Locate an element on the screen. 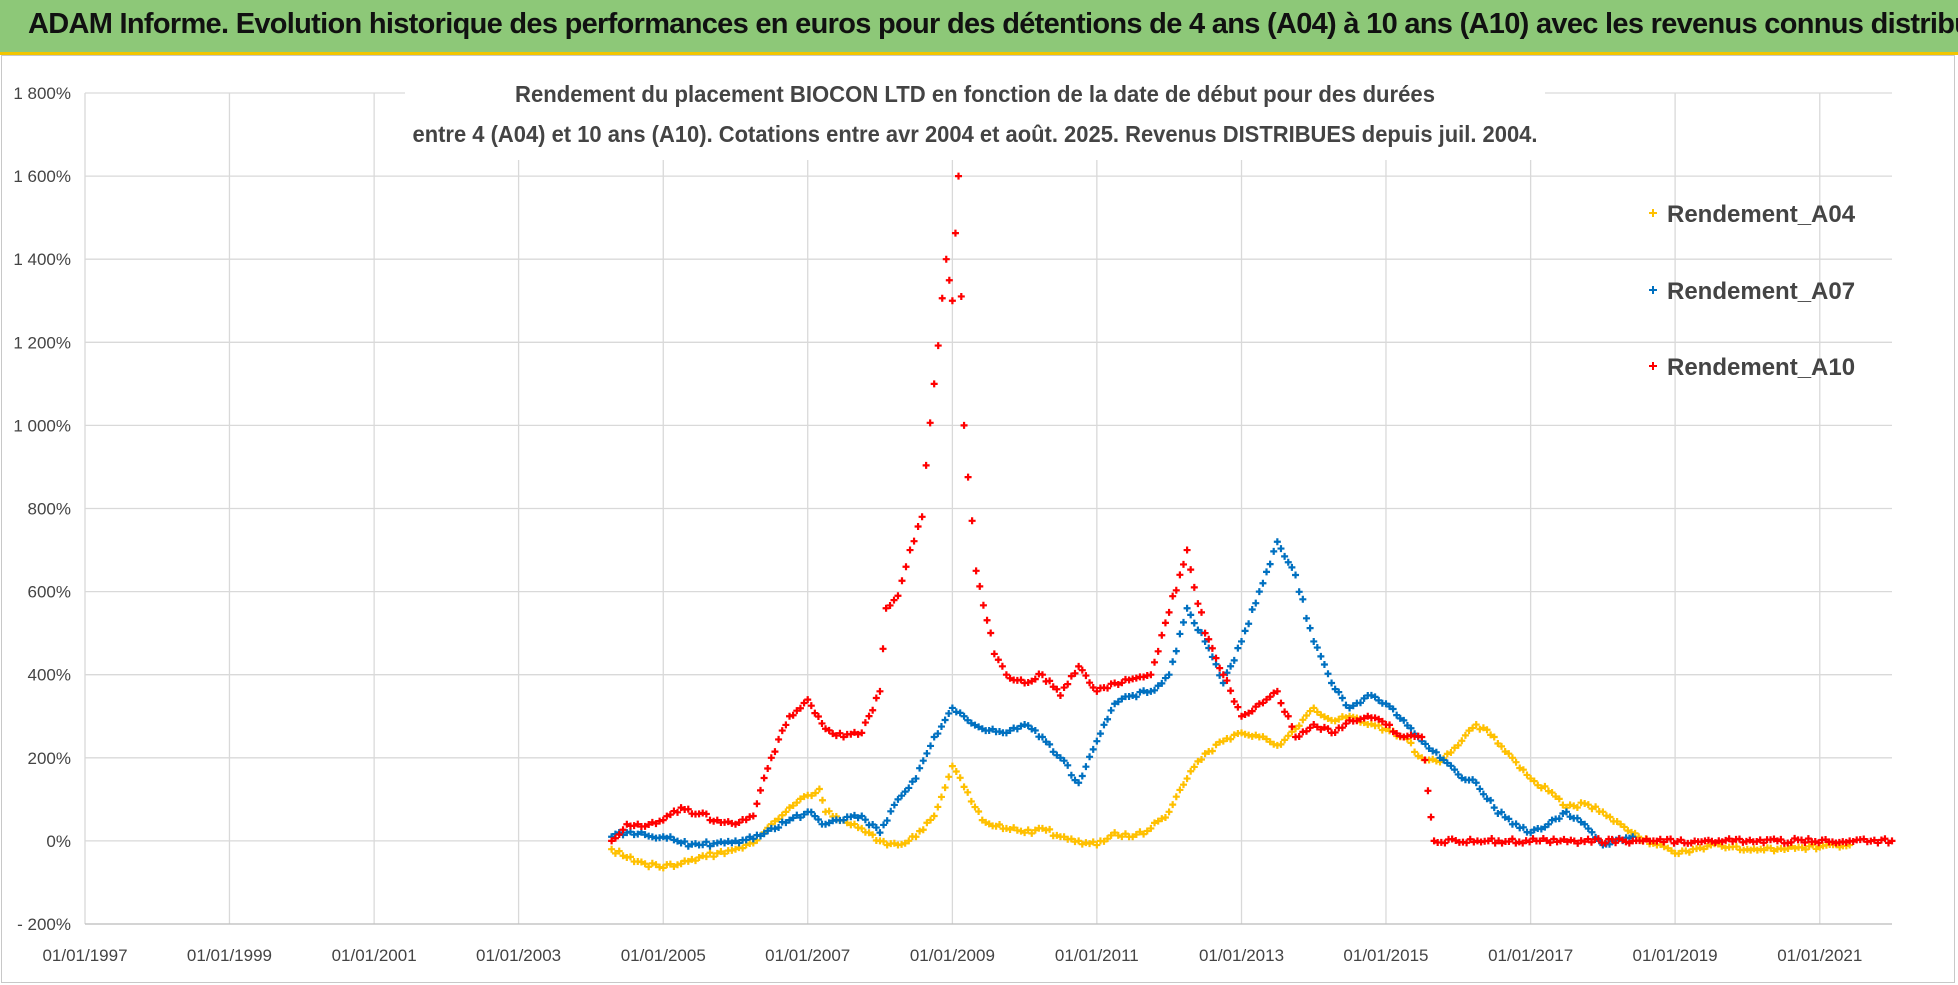  series-Rendement_A04 is located at coordinates (1231, 788).